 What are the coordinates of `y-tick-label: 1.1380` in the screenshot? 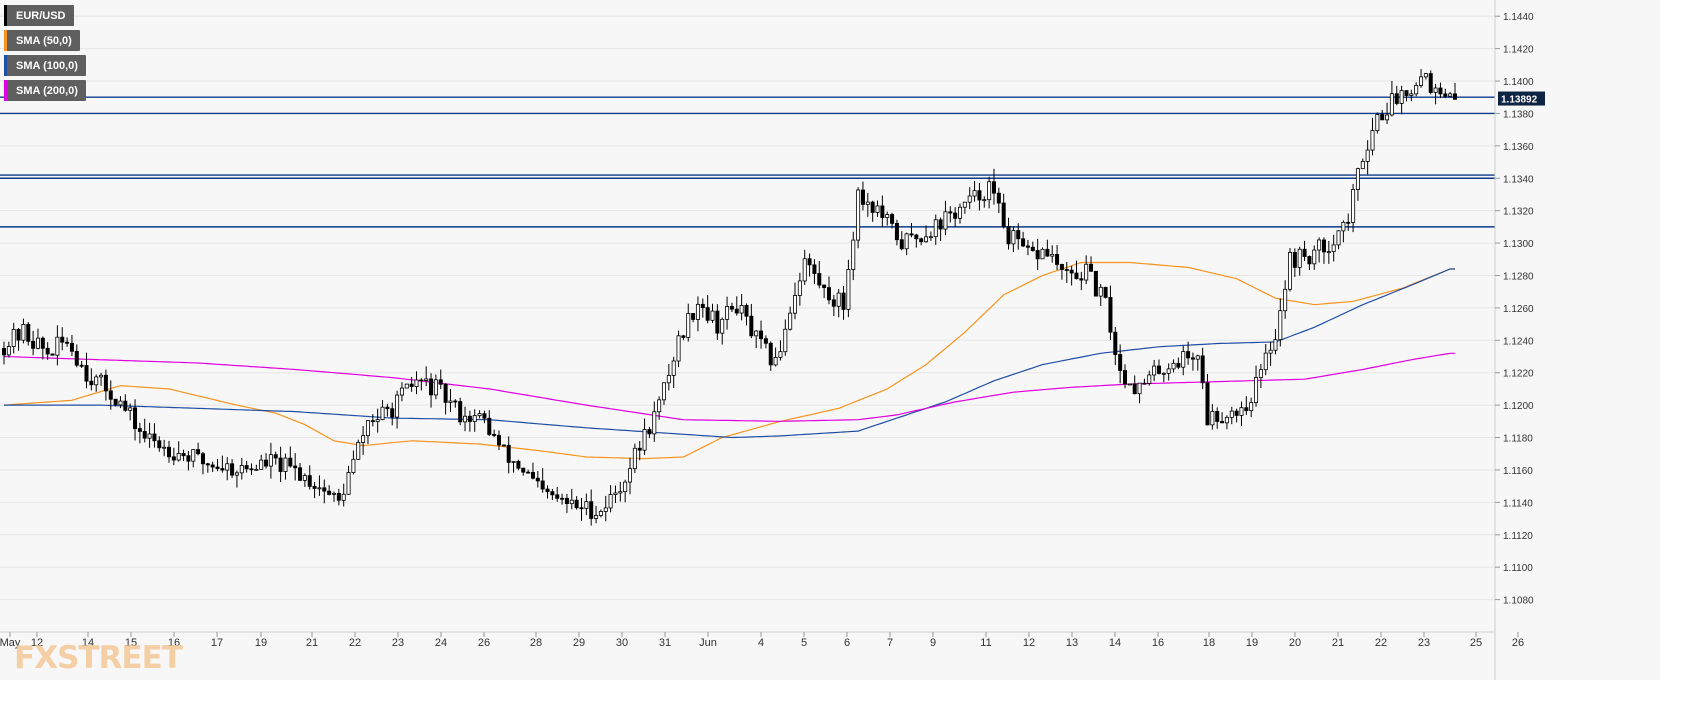 It's located at (1518, 114).